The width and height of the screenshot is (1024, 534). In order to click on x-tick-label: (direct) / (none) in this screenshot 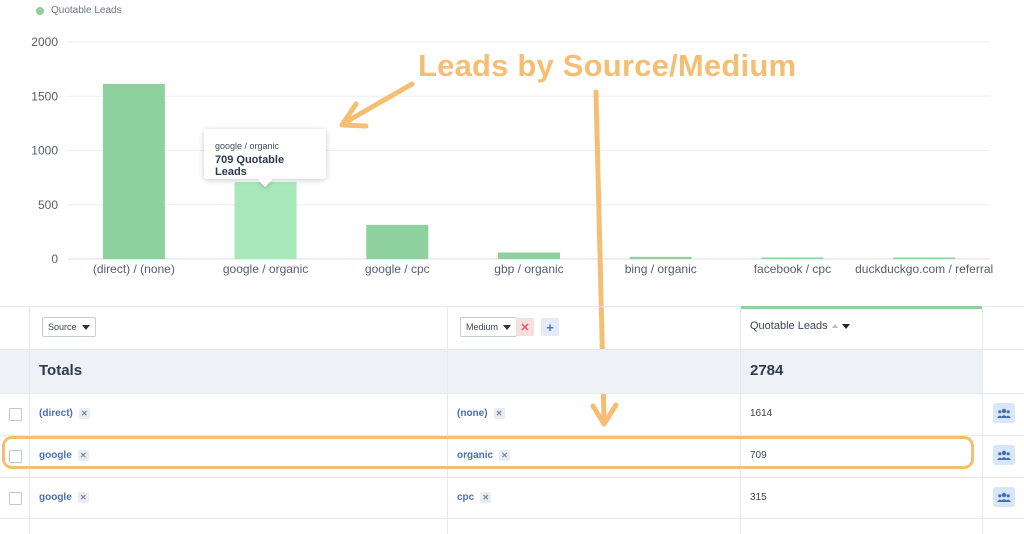, I will do `click(134, 269)`.